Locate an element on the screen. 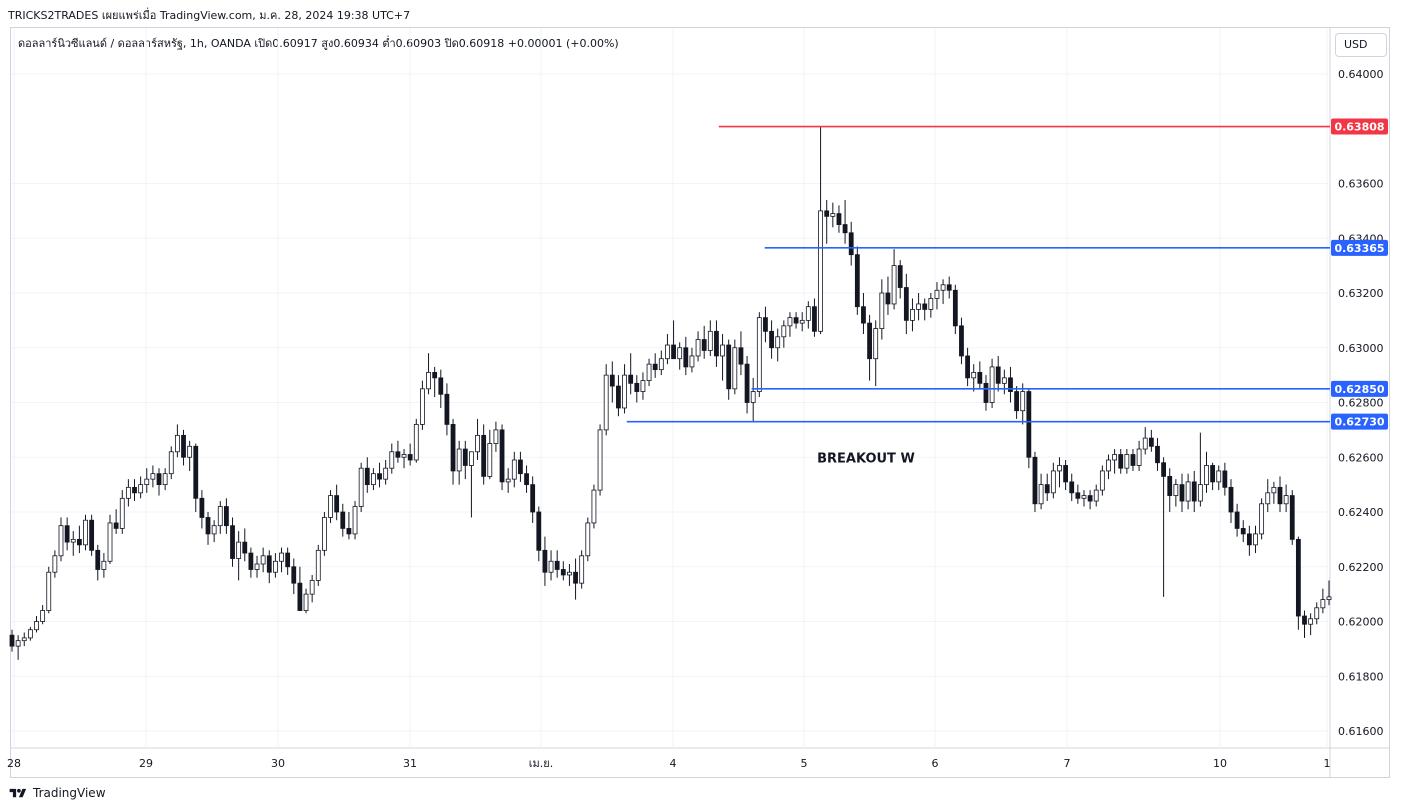 The height and width of the screenshot is (812, 1401). level-price-label: 0.63808 is located at coordinates (1359, 127).